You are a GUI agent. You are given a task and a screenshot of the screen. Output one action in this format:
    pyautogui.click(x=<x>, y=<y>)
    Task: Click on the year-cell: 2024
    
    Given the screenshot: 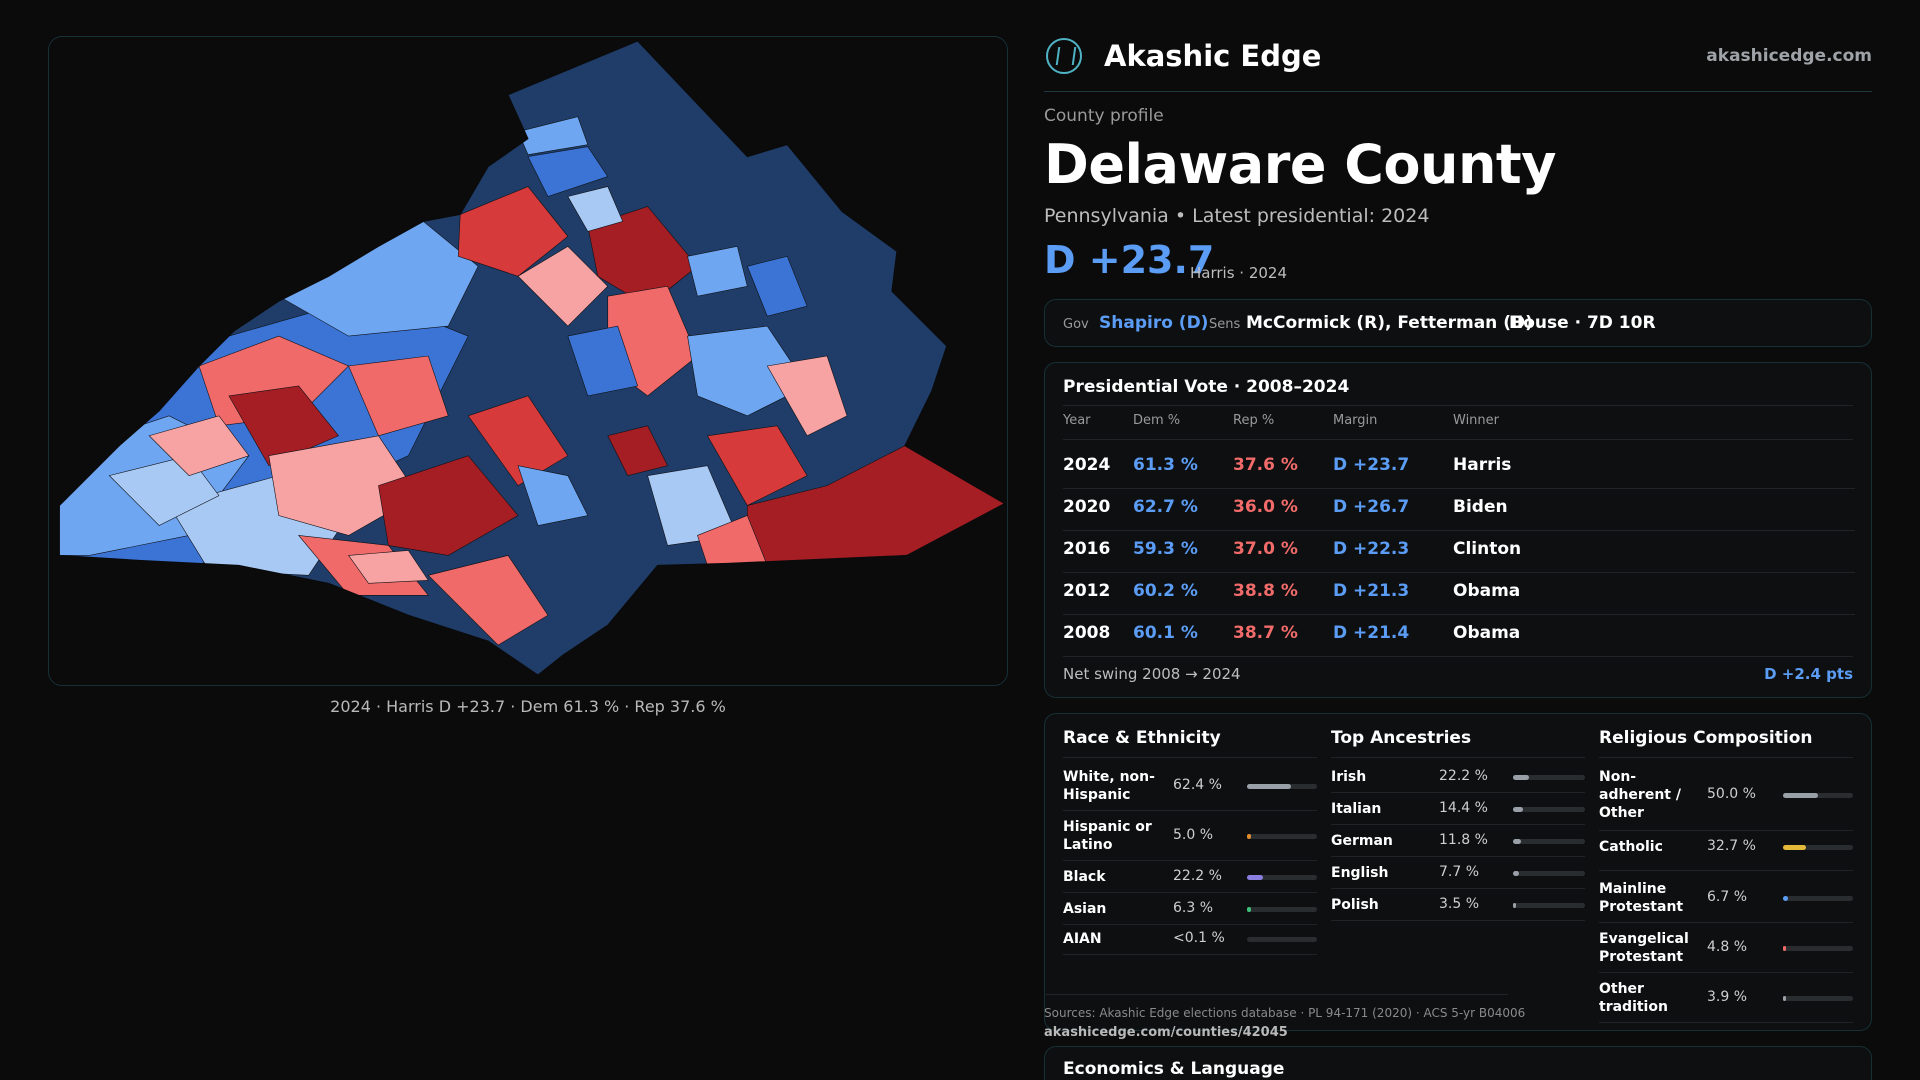 What is the action you would take?
    pyautogui.click(x=1087, y=465)
    